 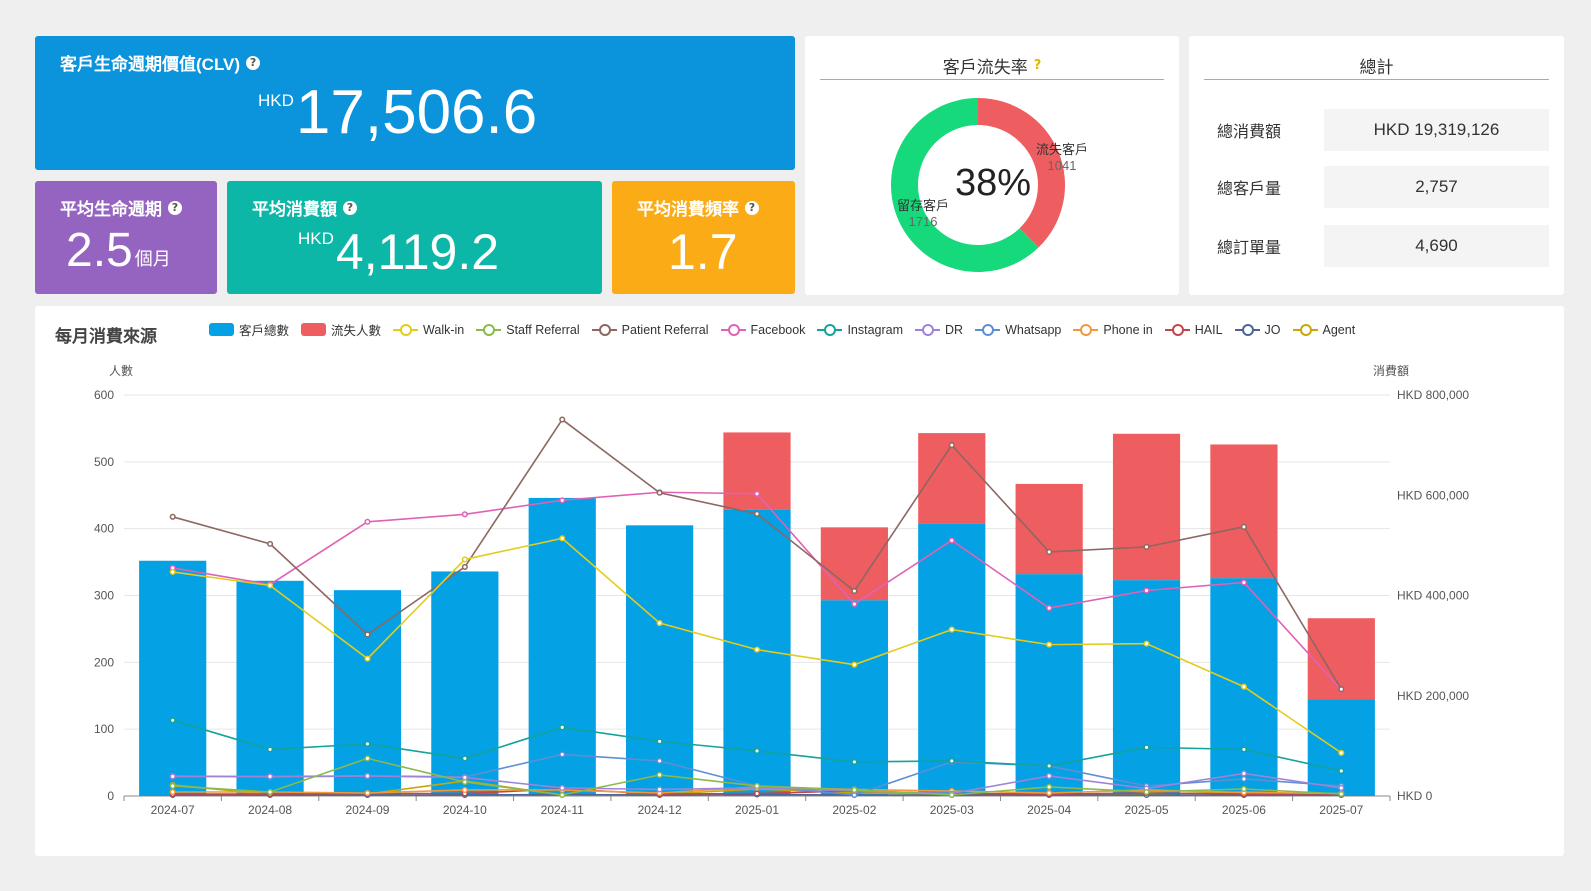 What do you see at coordinates (650, 330) in the screenshot?
I see `legend-item: Patient Referral` at bounding box center [650, 330].